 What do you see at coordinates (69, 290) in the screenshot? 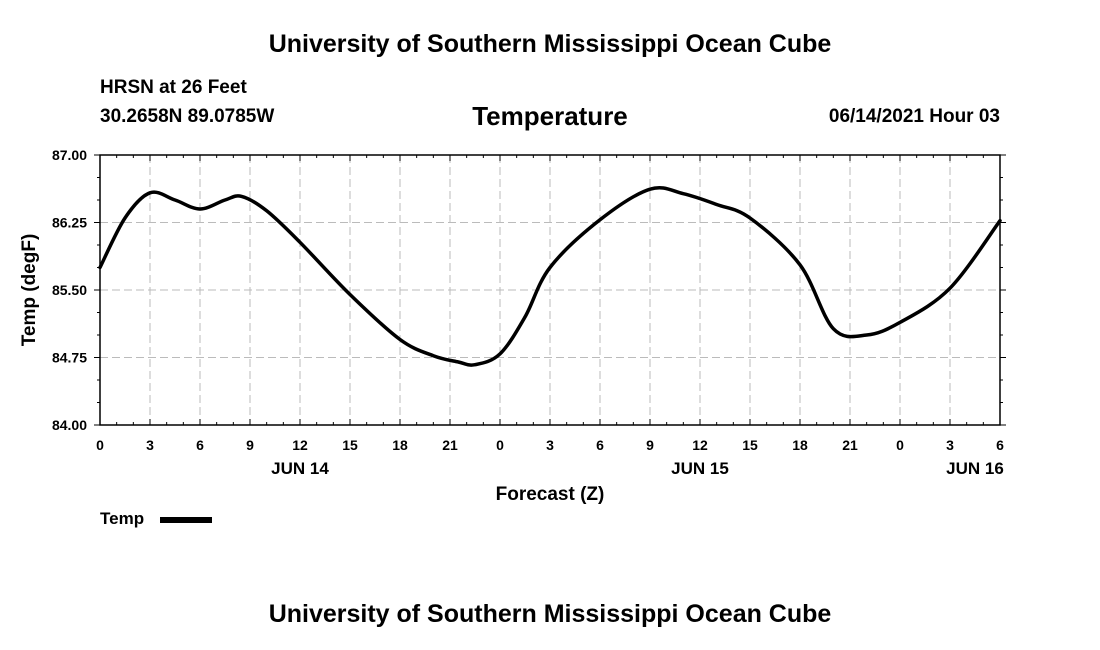
I see `y-tick-label: 85.50` at bounding box center [69, 290].